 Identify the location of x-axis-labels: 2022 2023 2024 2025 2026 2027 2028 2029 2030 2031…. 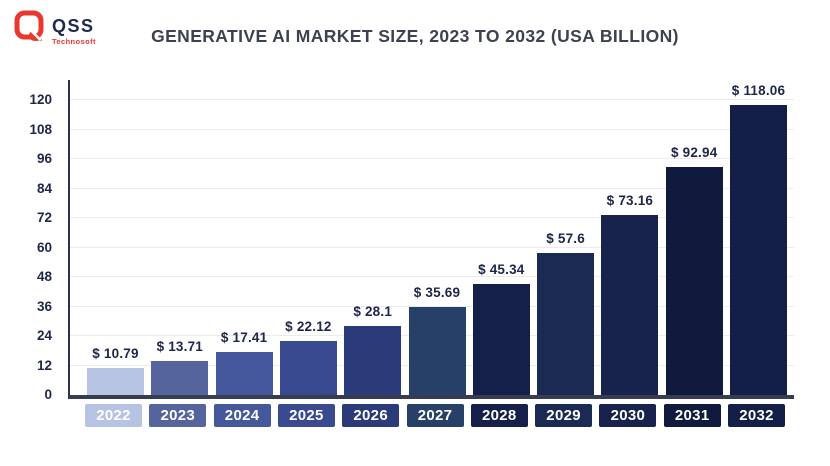
(430, 416).